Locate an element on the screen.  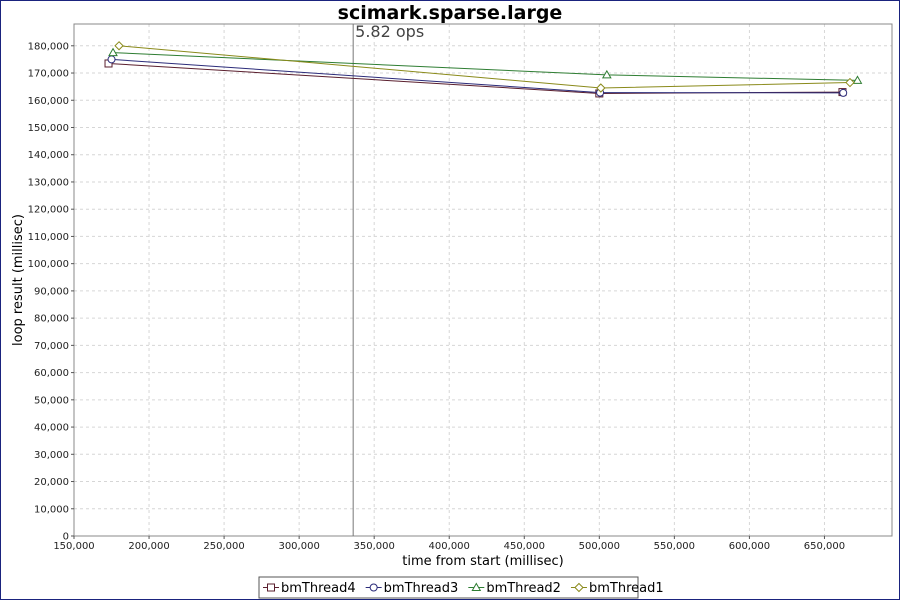
series-group is located at coordinates (483, 69).